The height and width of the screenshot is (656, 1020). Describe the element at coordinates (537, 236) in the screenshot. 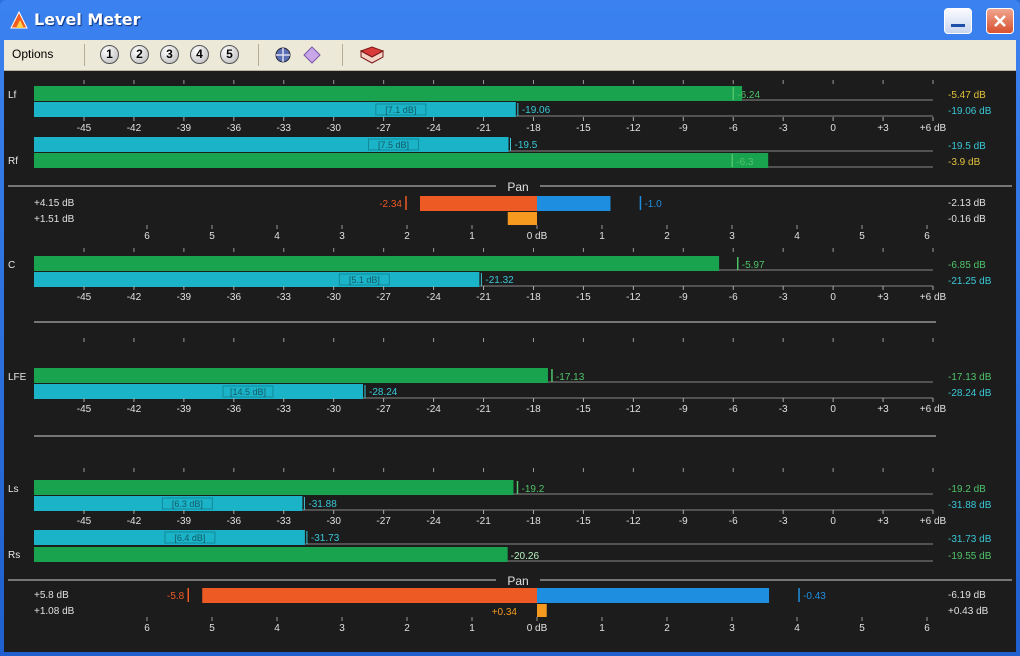

I see `pan-scale-label: 0 dB` at that location.